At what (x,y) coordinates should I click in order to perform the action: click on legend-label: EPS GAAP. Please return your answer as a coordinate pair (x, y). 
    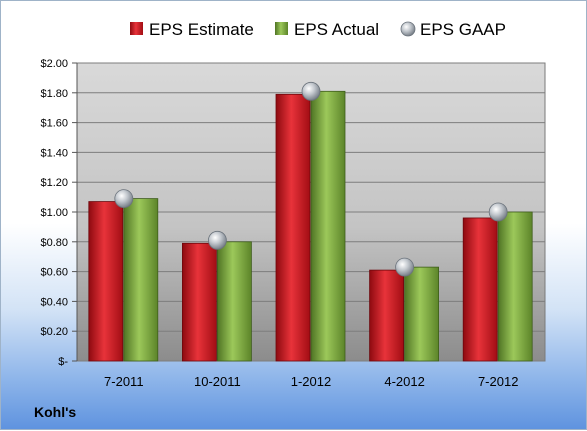
    Looking at the image, I should click on (463, 29).